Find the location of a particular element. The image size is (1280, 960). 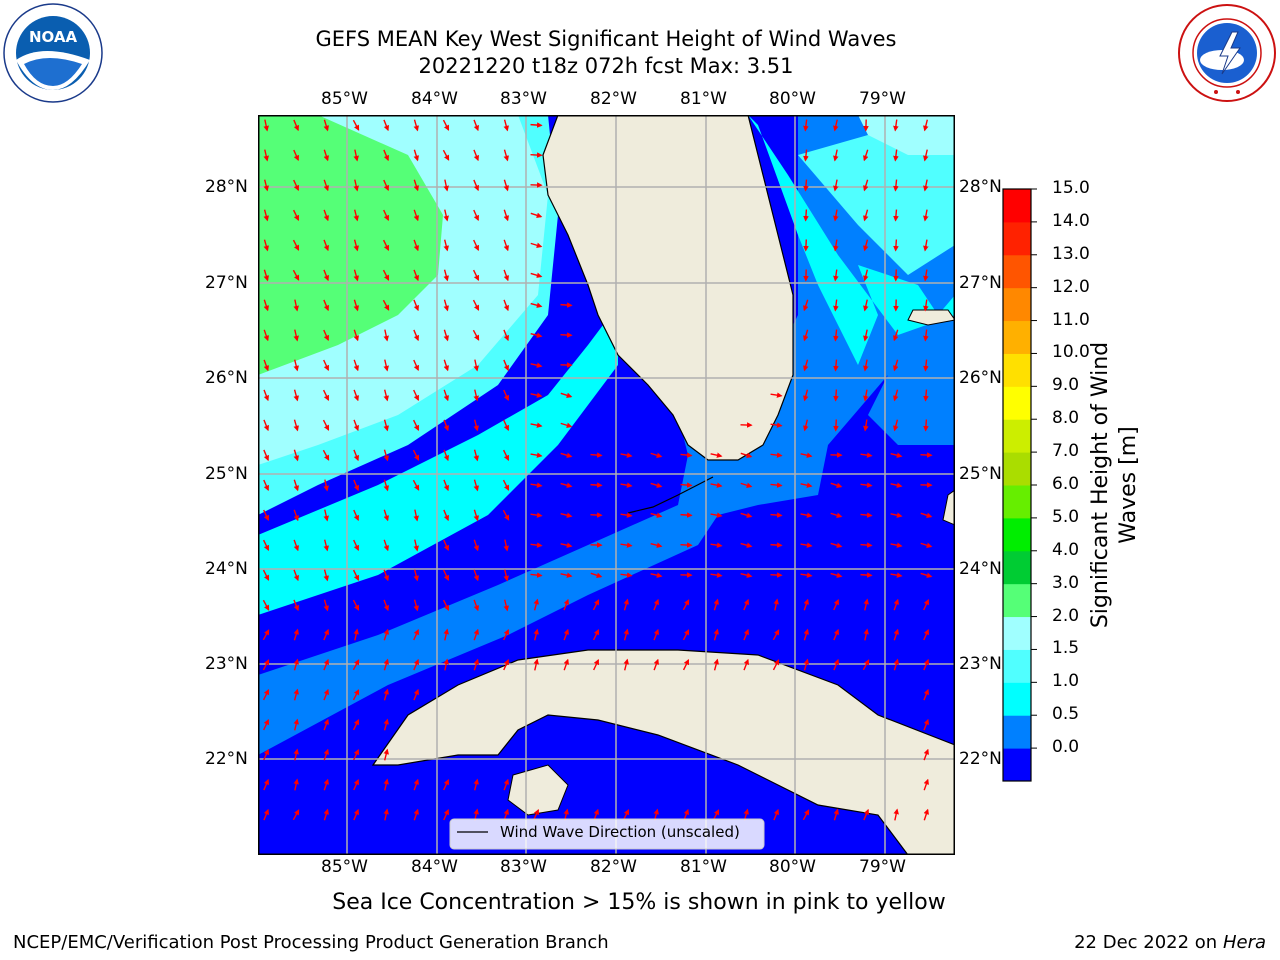

lon-label-bottom: 85°W is located at coordinates (344, 867).